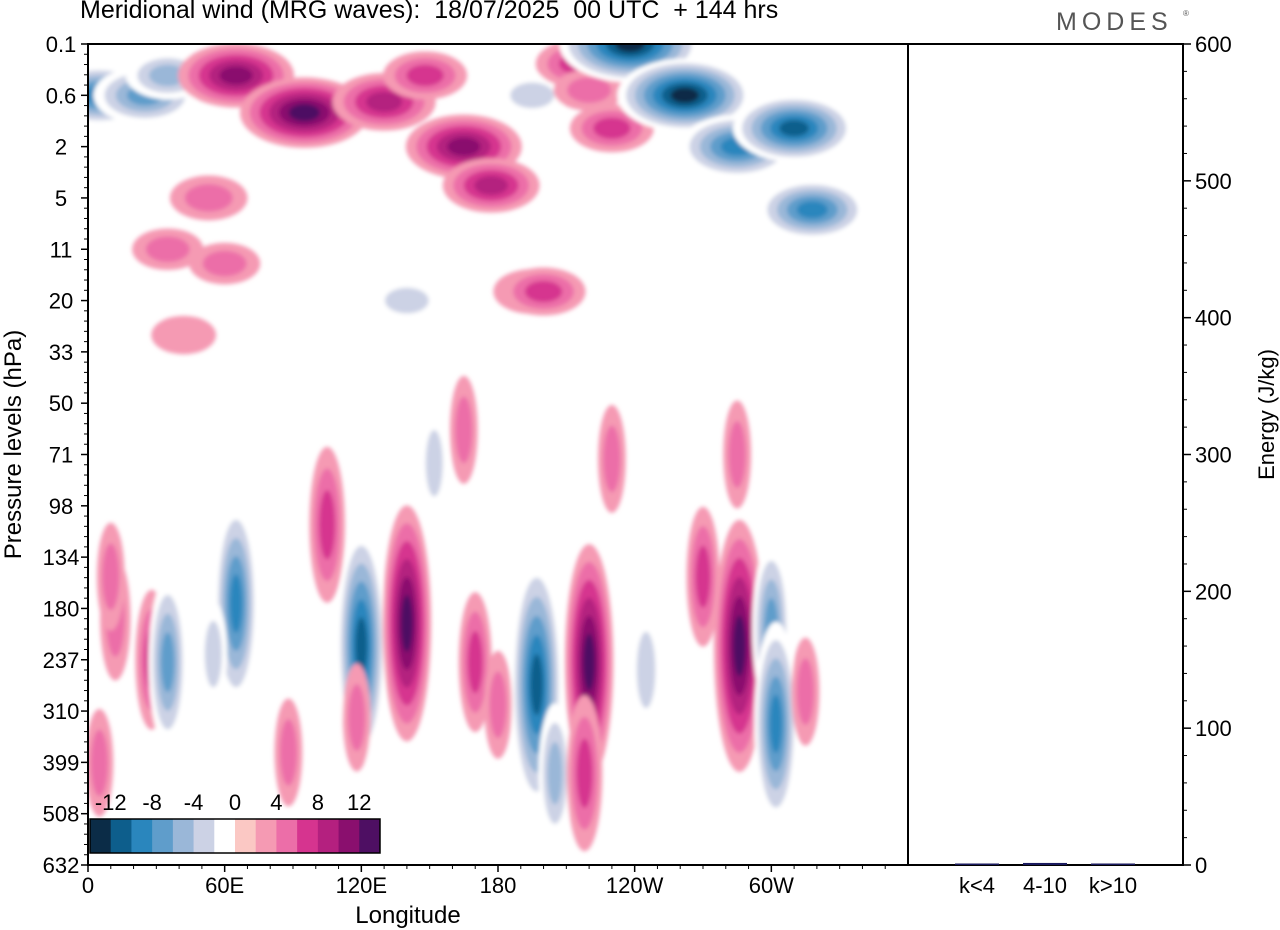 This screenshot has width=1280, height=930. Describe the element at coordinates (194, 802) in the screenshot. I see `colorbar-label: -4` at that location.